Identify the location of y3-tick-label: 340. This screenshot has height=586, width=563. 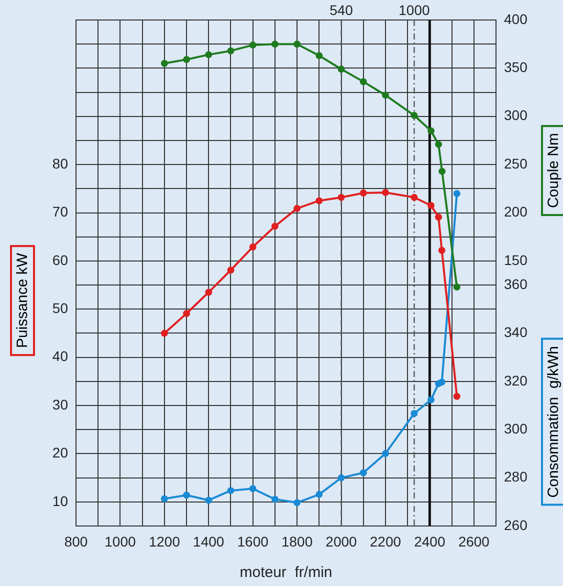
(516, 332).